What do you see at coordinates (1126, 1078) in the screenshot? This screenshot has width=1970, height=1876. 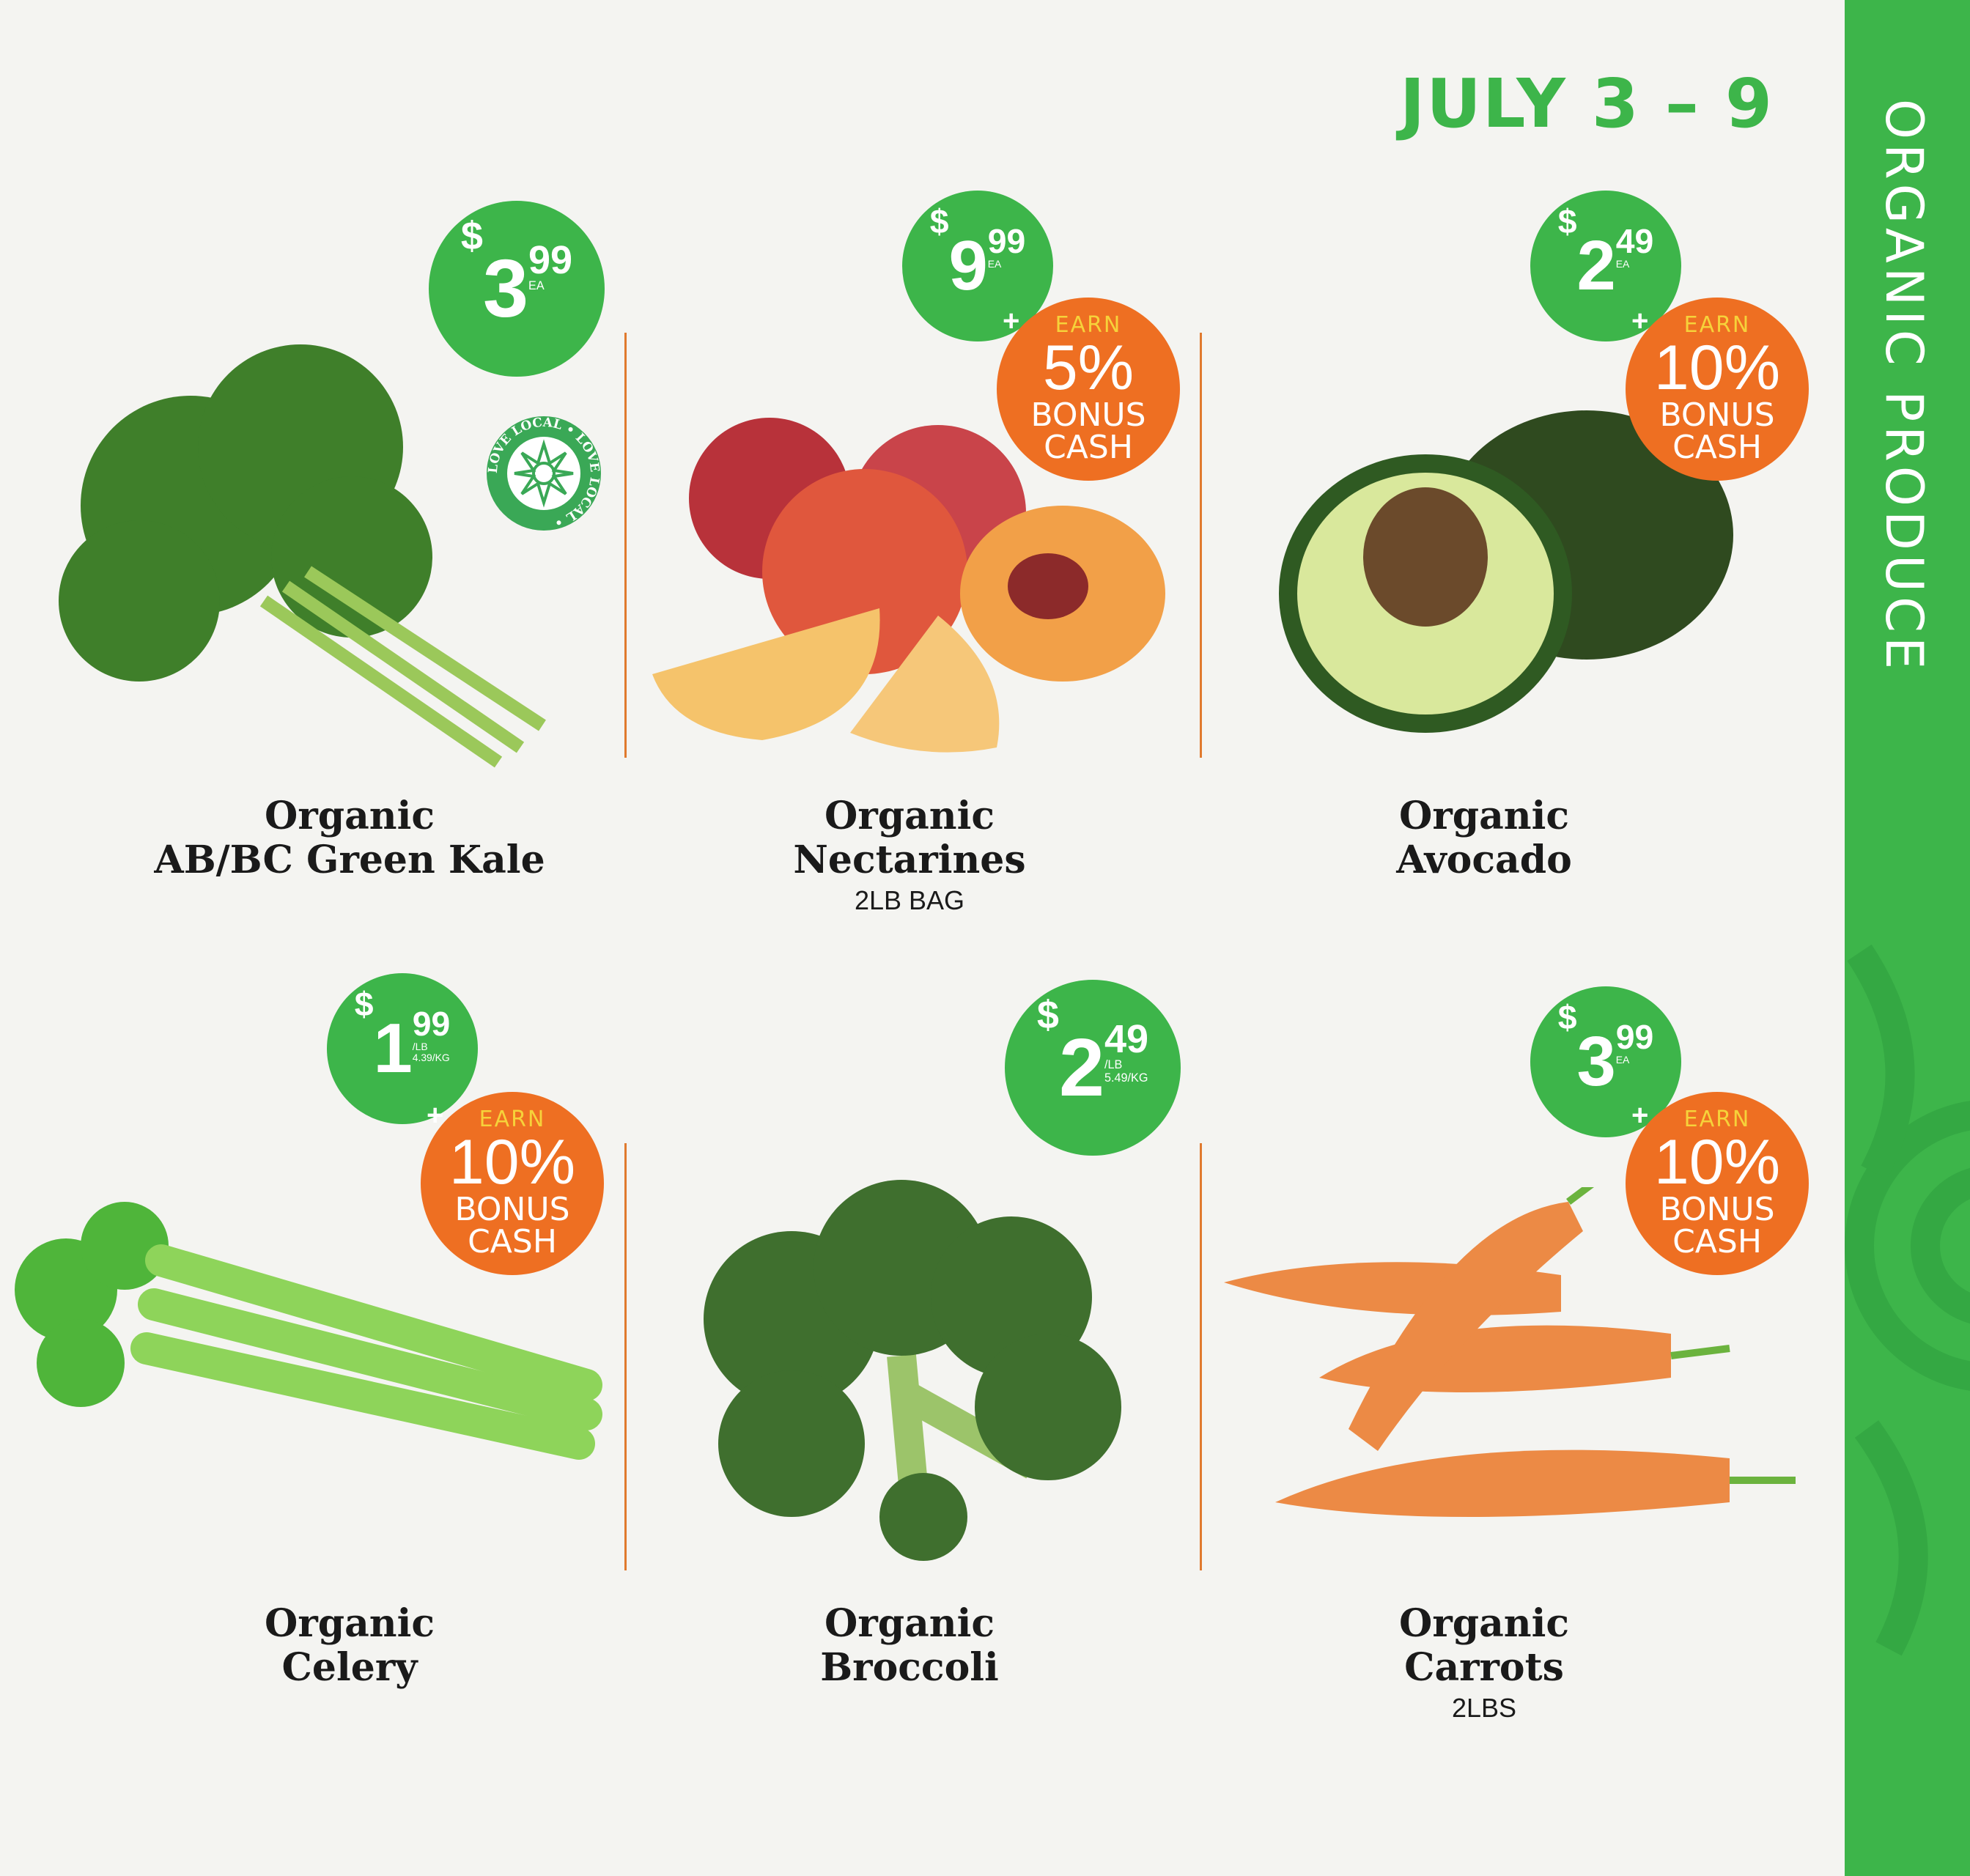 I see `price-unit-kg: 5.49/KG` at bounding box center [1126, 1078].